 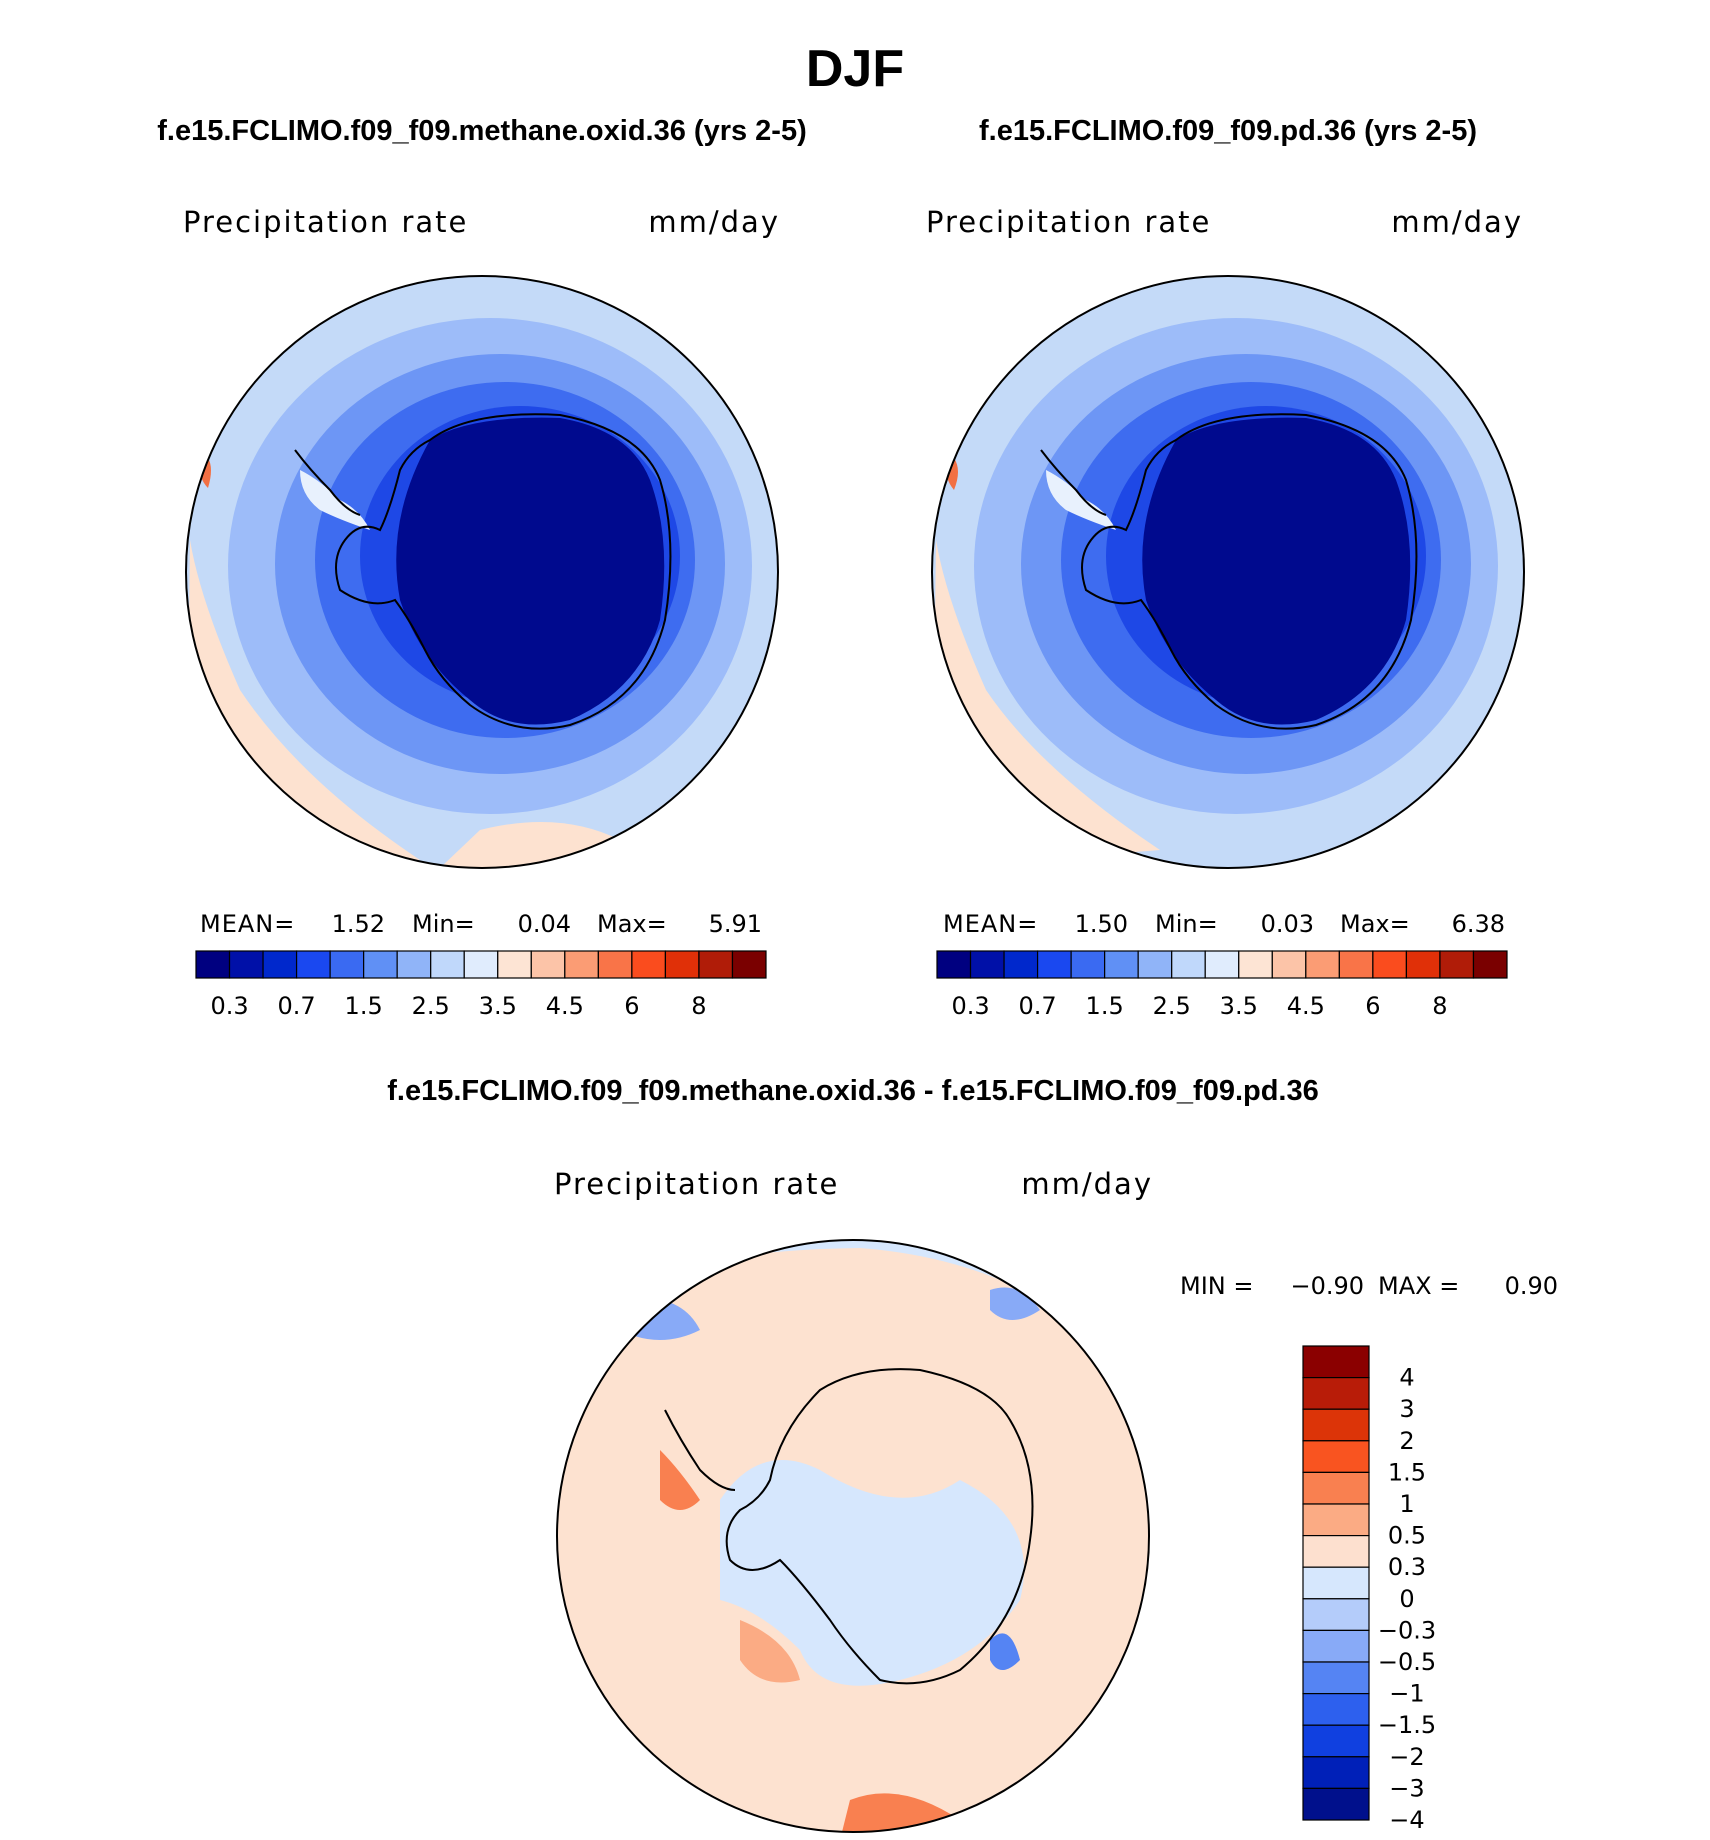 What do you see at coordinates (1068, 222) in the screenshot?
I see `panel-b-variable: Precipitation rate` at bounding box center [1068, 222].